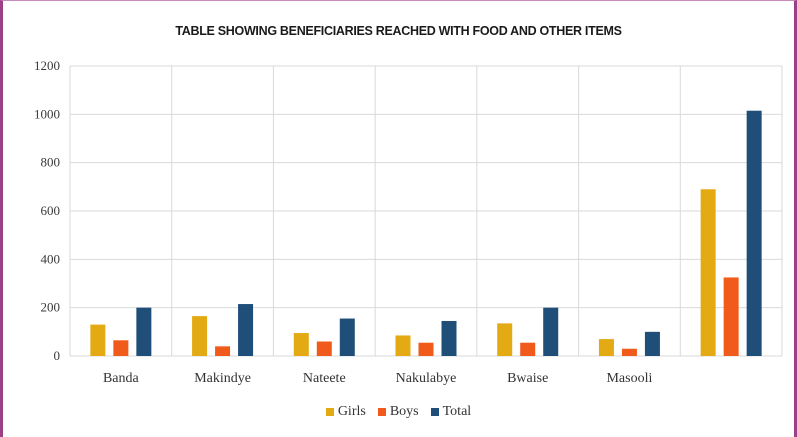  Describe the element at coordinates (527, 378) in the screenshot. I see `x-tick-label: Bwaise` at that location.